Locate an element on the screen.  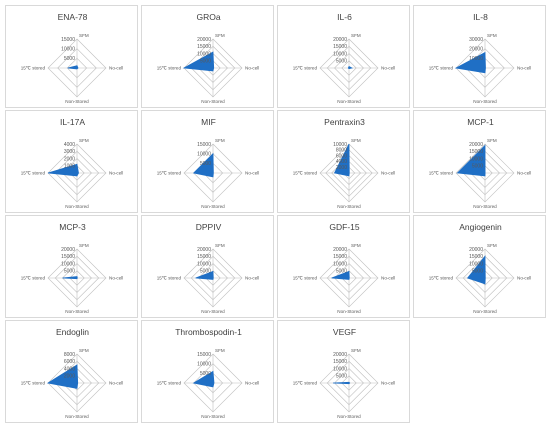
chart-title: Pentraxin3 is located at coordinates (344, 122).